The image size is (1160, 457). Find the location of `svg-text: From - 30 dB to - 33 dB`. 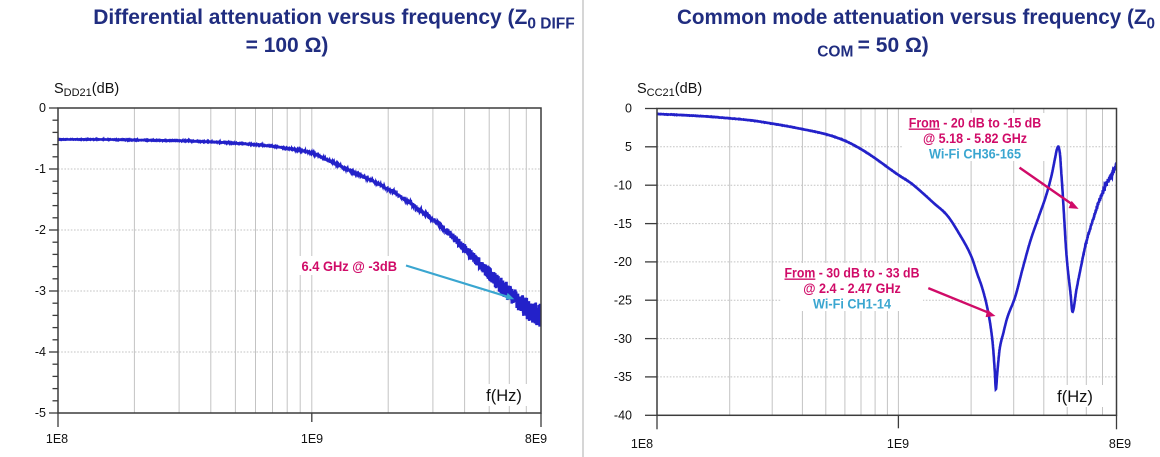

svg-text: From - 30 dB to - 33 dB is located at coordinates (852, 273).